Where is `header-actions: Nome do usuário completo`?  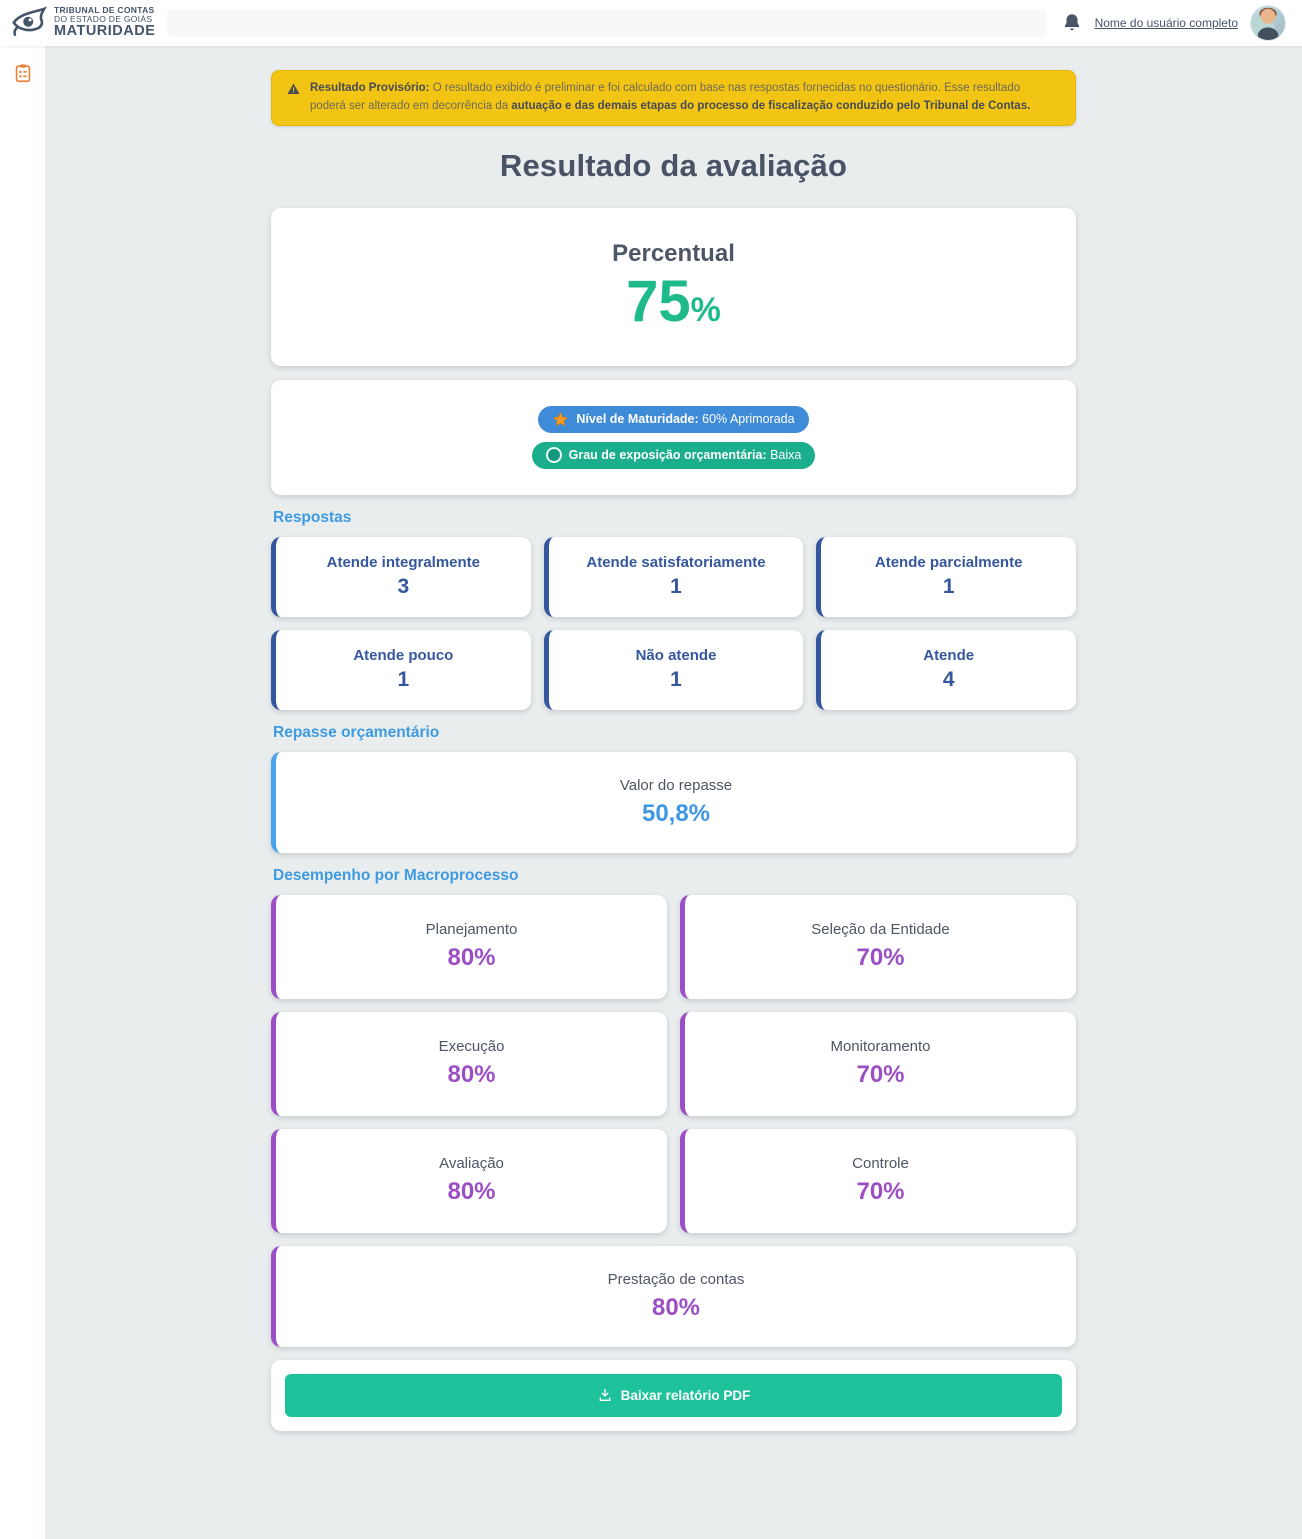 header-actions: Nome do usuário completo is located at coordinates (1176, 23).